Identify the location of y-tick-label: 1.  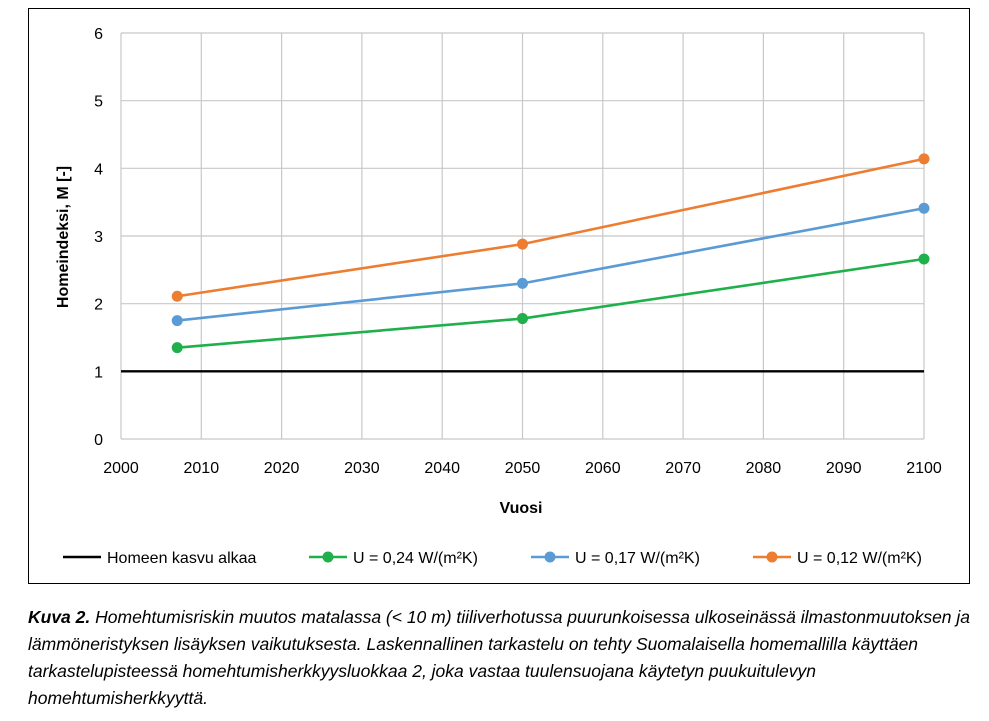
(98, 372).